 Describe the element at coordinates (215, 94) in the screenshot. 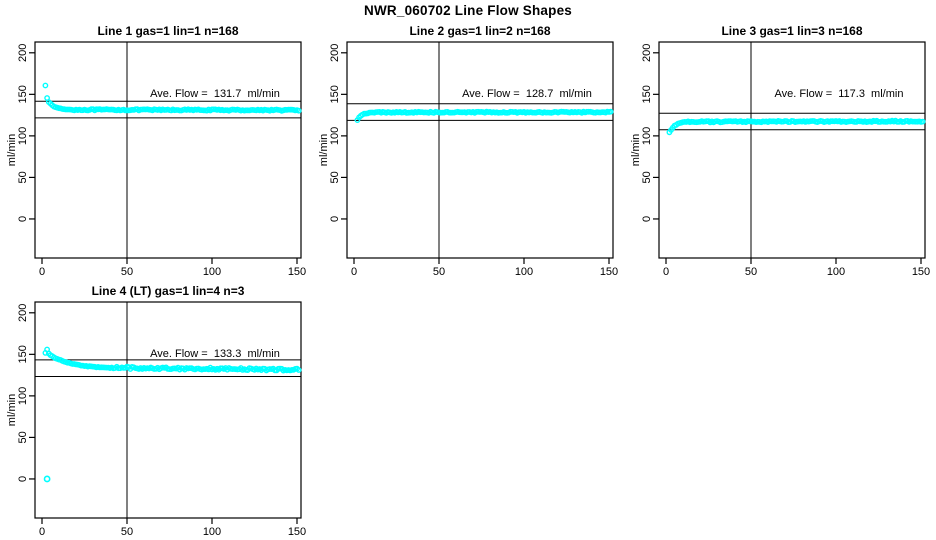

I see `subplot-1-annotation: Ave. Flow = 131.7 ml/min` at that location.